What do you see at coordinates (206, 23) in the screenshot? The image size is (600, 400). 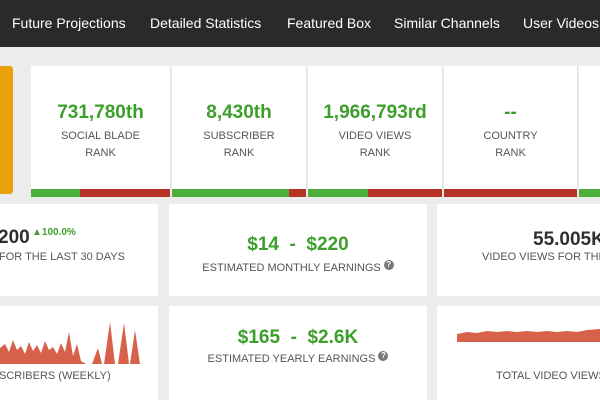 I see `nav-detailed-statistics: Detailed Statistics` at bounding box center [206, 23].